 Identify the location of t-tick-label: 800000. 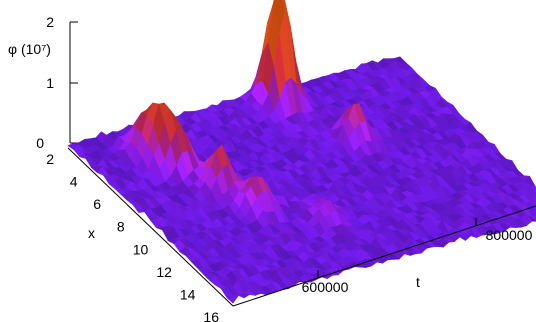
(509, 235).